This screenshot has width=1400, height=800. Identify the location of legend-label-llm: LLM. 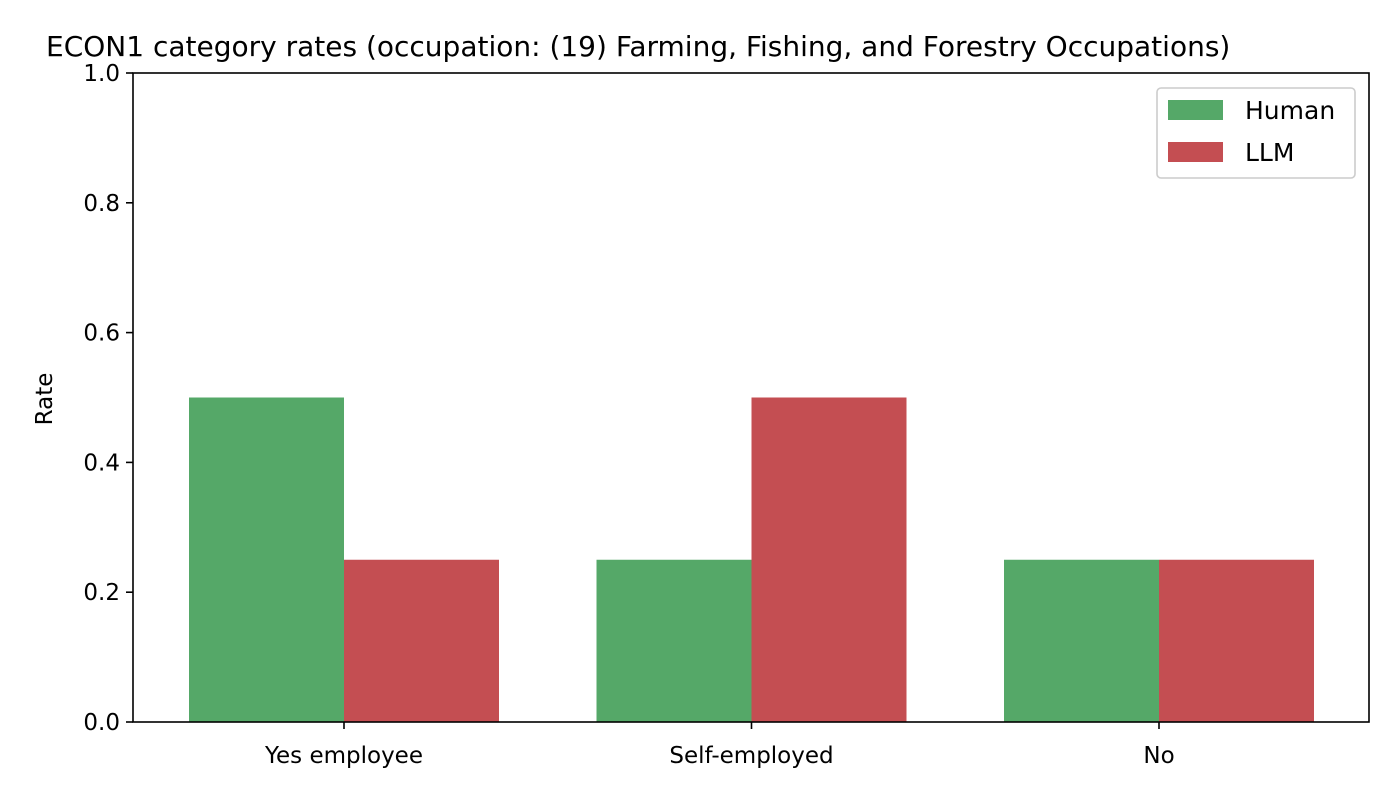
(1269, 152).